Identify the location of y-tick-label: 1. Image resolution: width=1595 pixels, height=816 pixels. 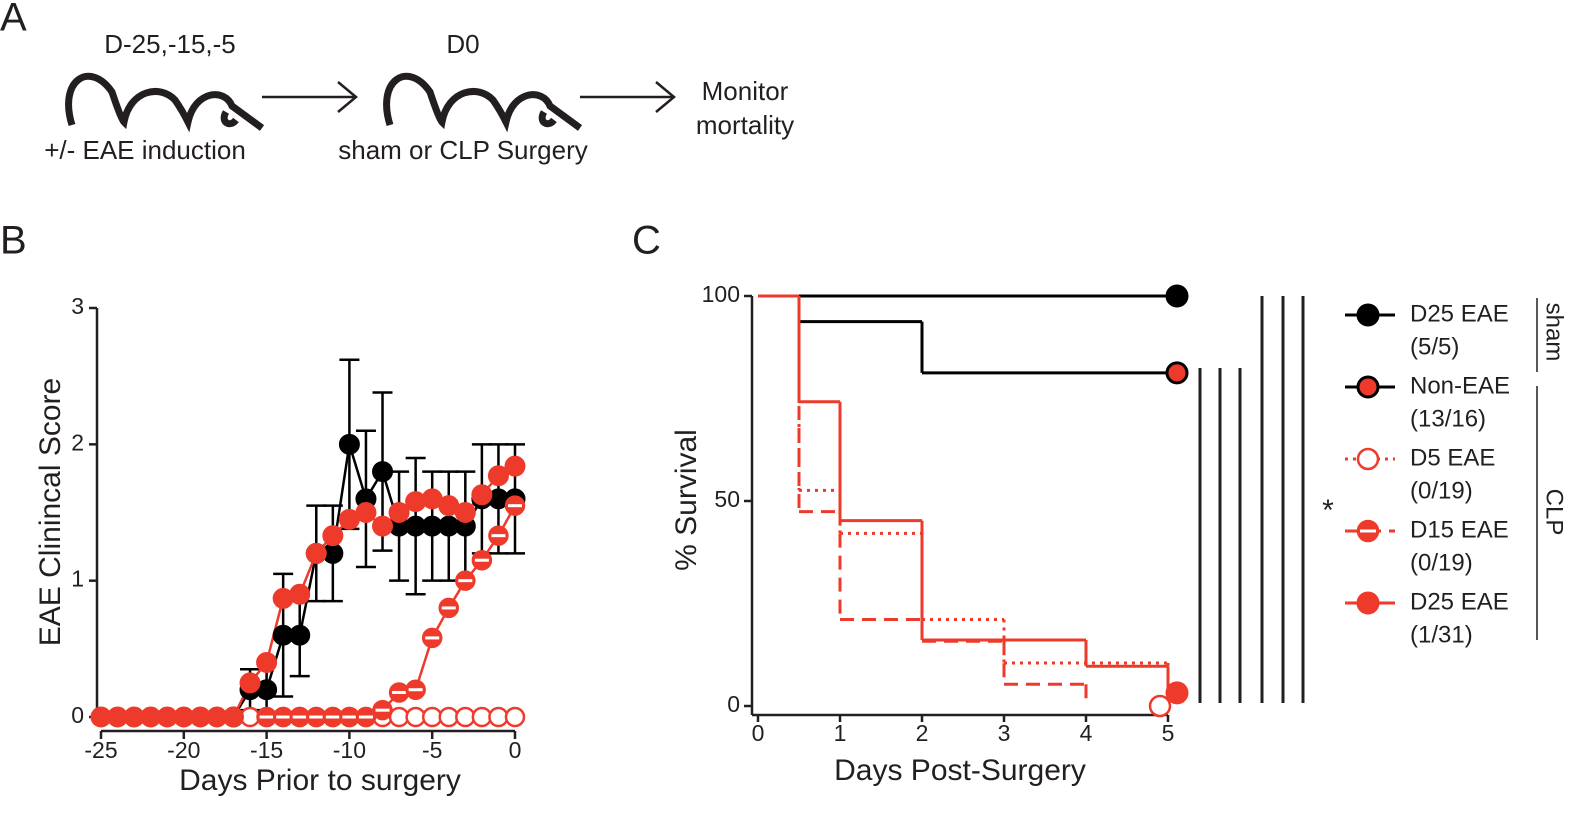
(77, 579).